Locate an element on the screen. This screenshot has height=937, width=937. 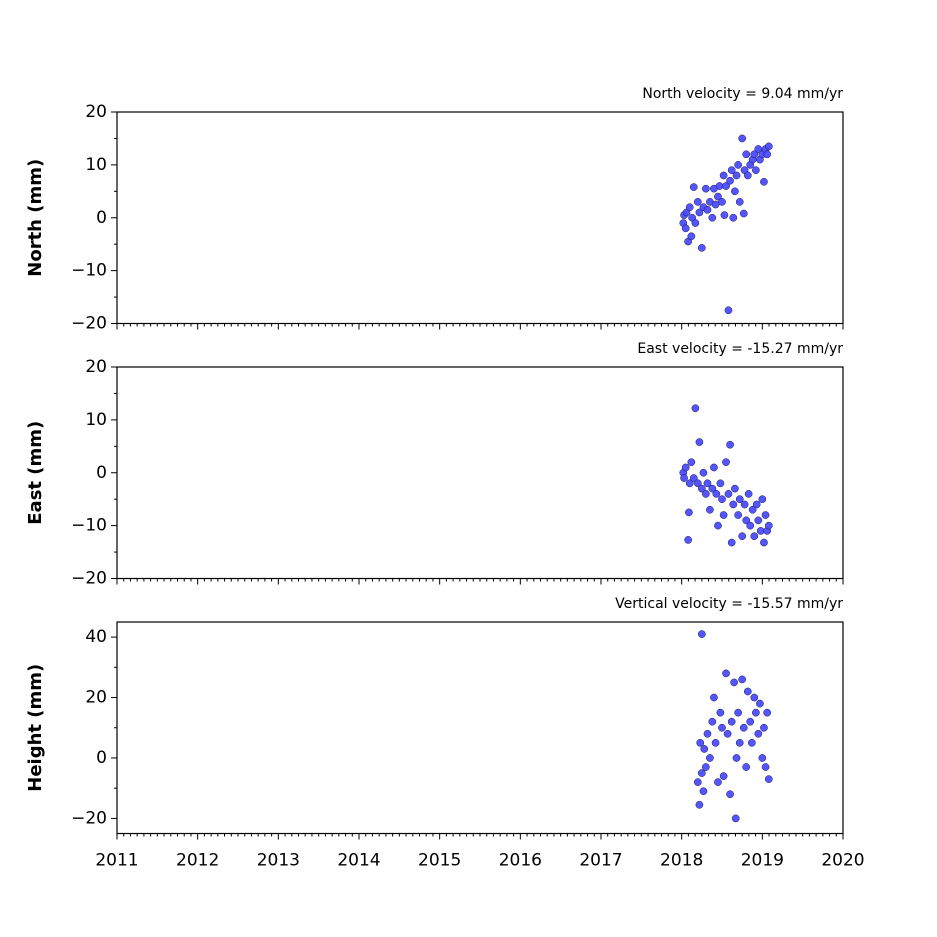
x-tick-label: 2019 is located at coordinates (762, 861).